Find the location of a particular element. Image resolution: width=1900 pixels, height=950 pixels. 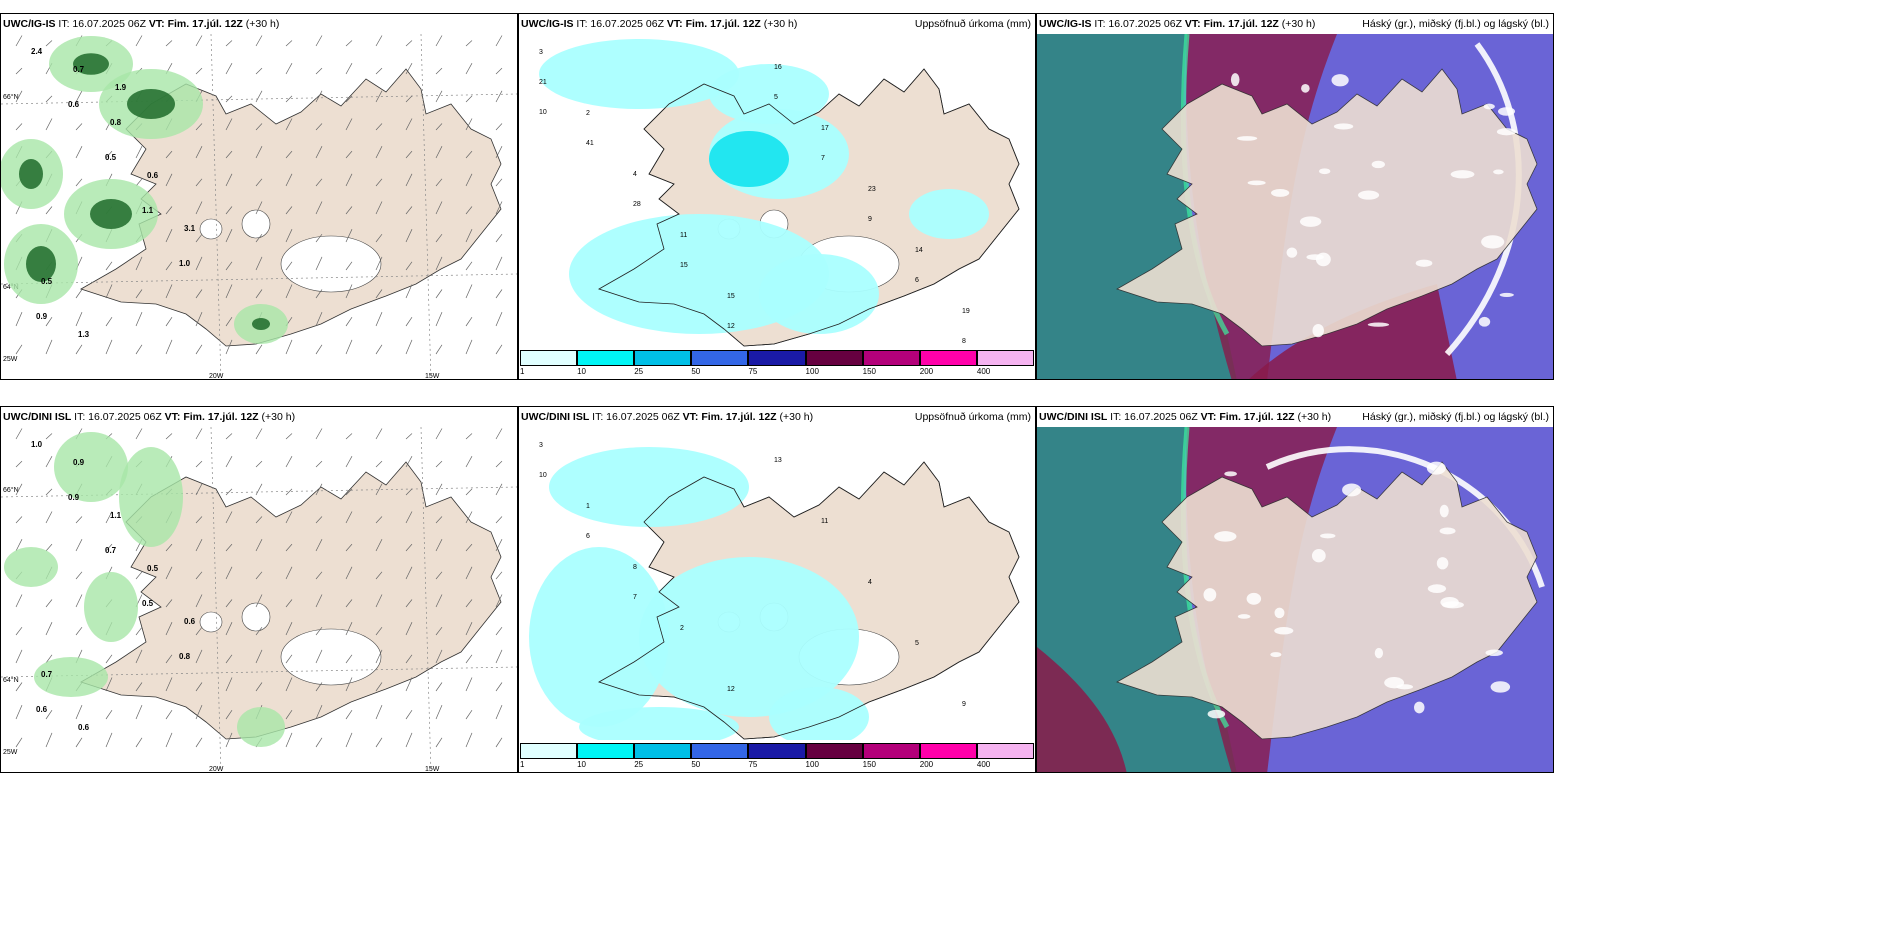

glacier-hofsjokull is located at coordinates (256, 617).